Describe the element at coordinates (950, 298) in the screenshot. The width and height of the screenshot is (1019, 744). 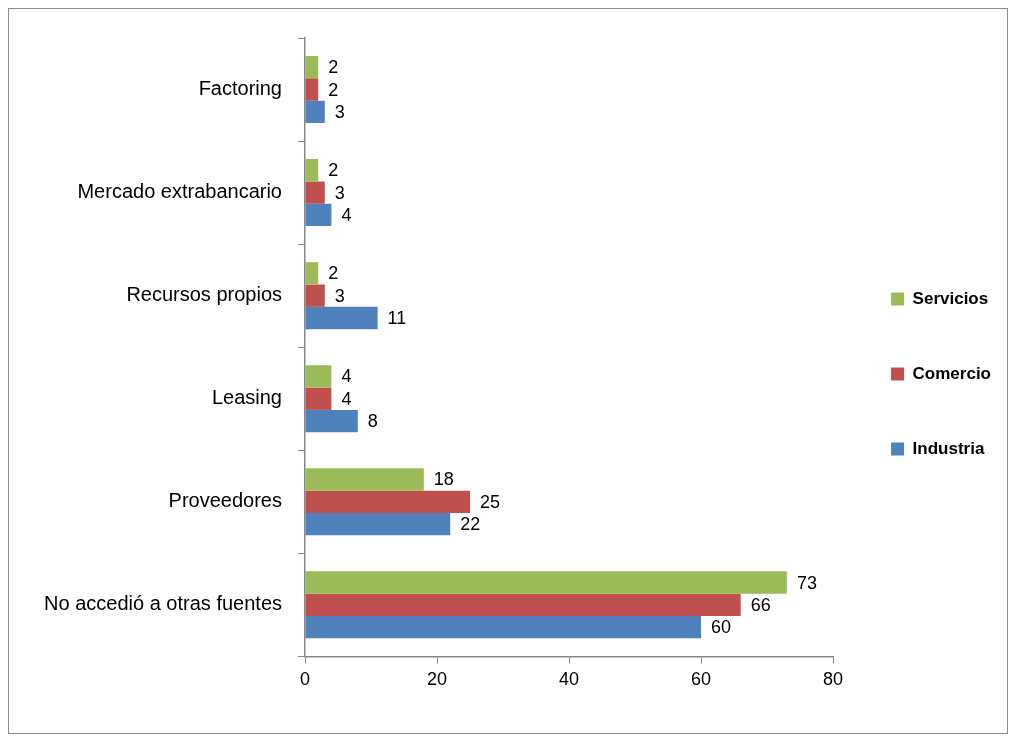
I see `legend-label: Servicios` at that location.